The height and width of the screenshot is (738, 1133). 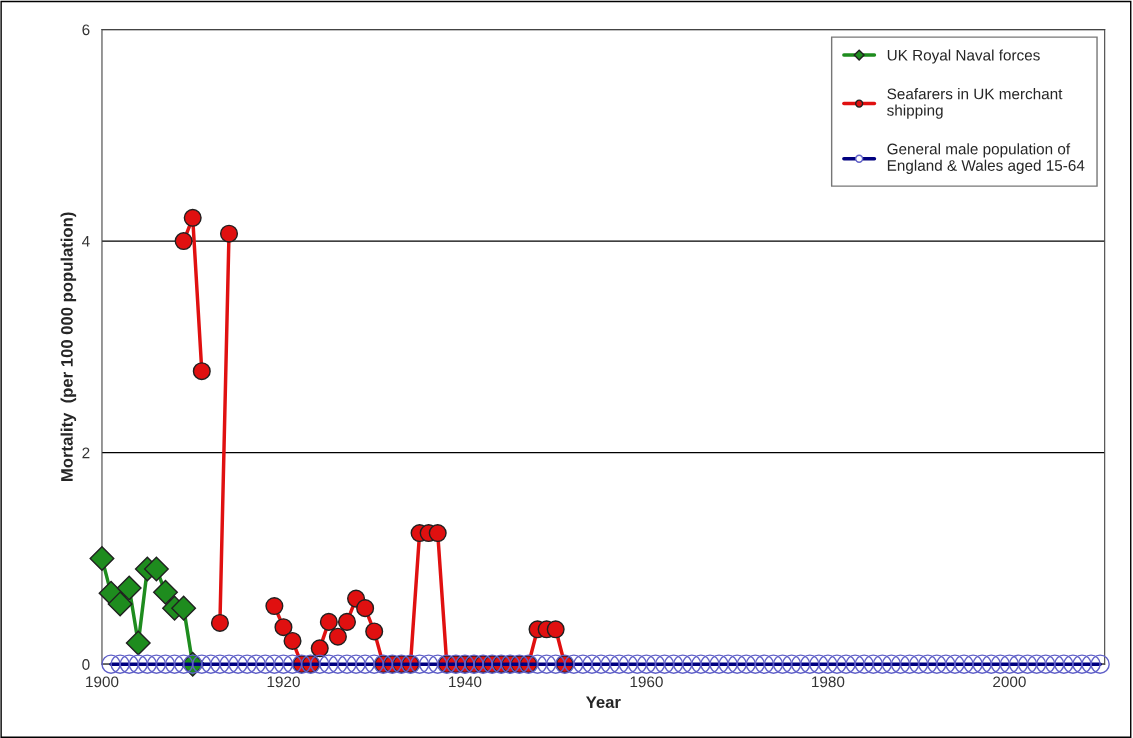 I want to click on x-tick-label: 2000, so click(x=1009, y=682).